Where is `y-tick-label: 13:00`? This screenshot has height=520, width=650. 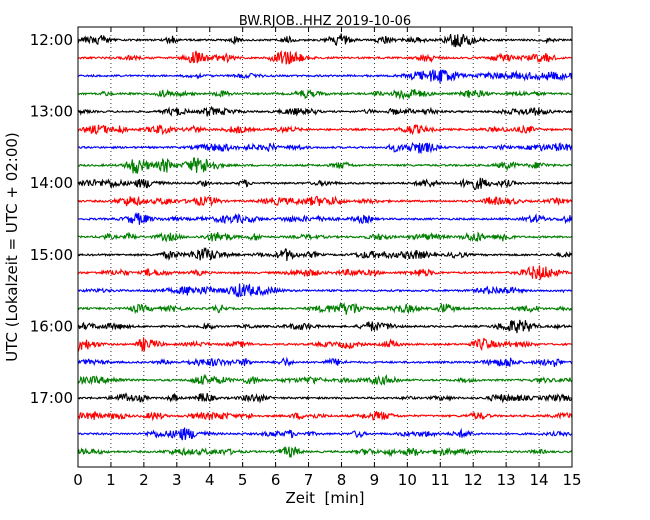 y-tick-label: 13:00 is located at coordinates (51, 112).